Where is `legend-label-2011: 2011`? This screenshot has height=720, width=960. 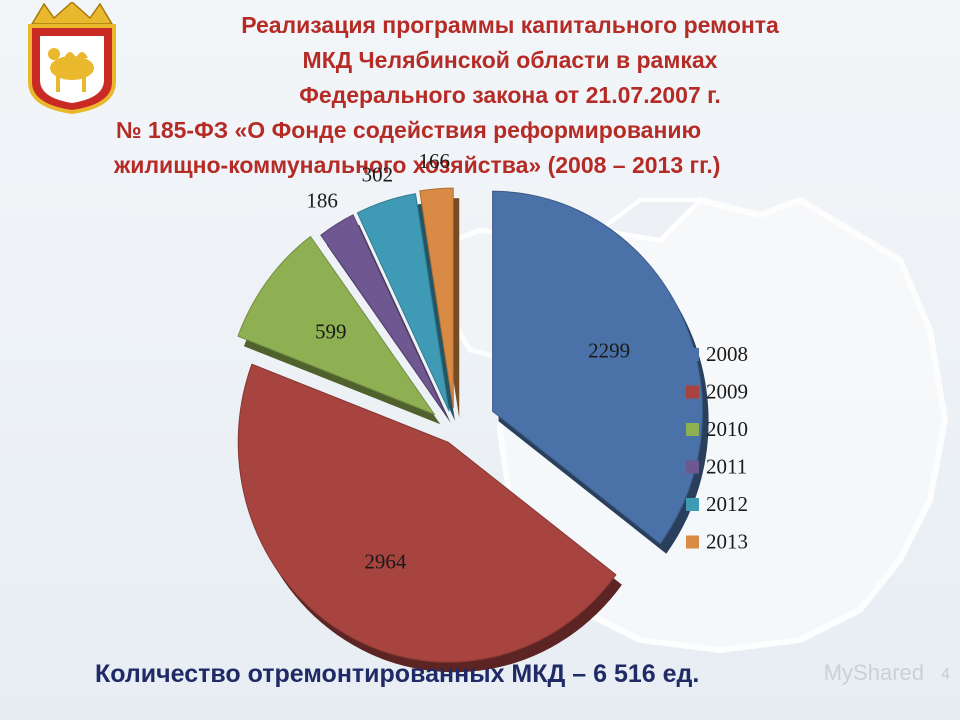
legend-label-2011: 2011 is located at coordinates (726, 467).